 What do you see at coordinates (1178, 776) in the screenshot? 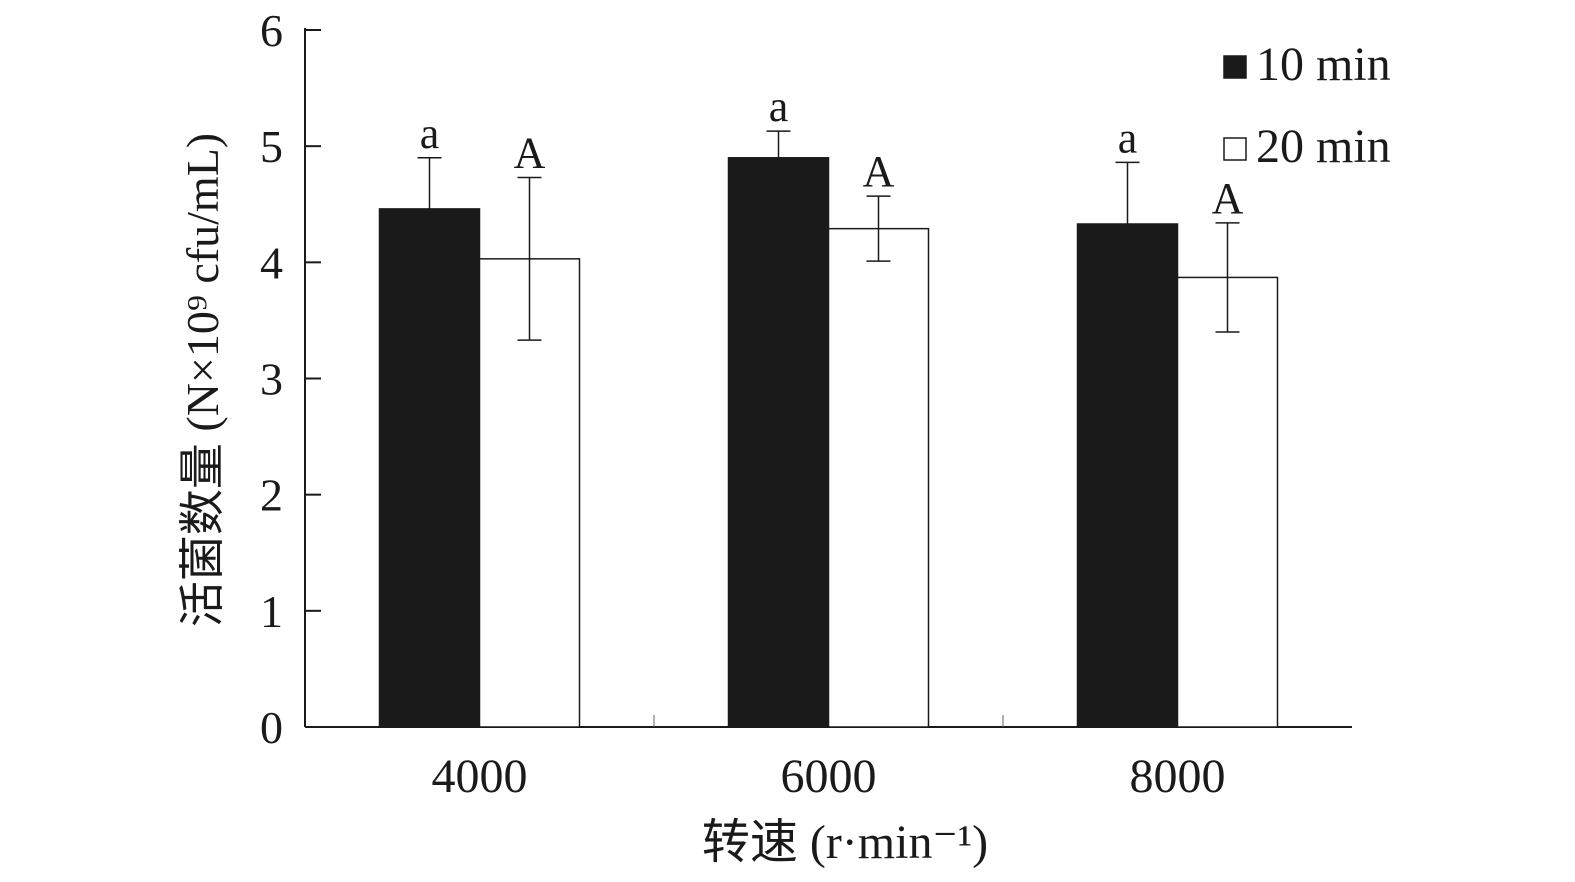
I see `x-tick-label: 8000` at bounding box center [1178, 776].